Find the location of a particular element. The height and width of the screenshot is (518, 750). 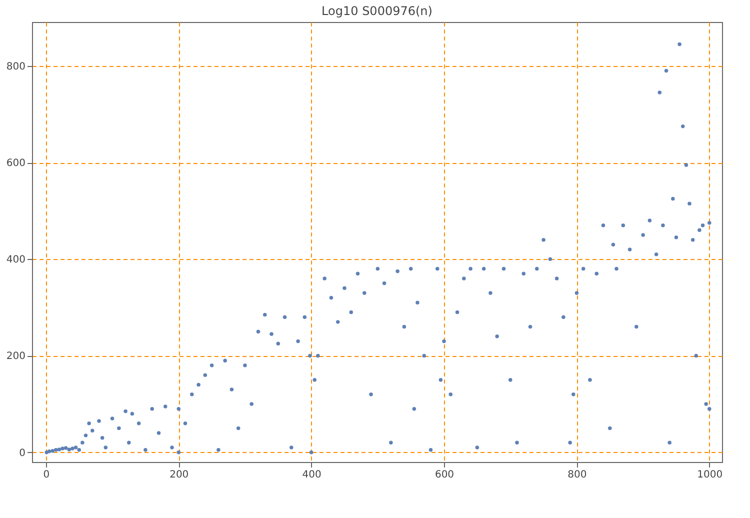

x-tick-label: 1000 is located at coordinates (710, 475).